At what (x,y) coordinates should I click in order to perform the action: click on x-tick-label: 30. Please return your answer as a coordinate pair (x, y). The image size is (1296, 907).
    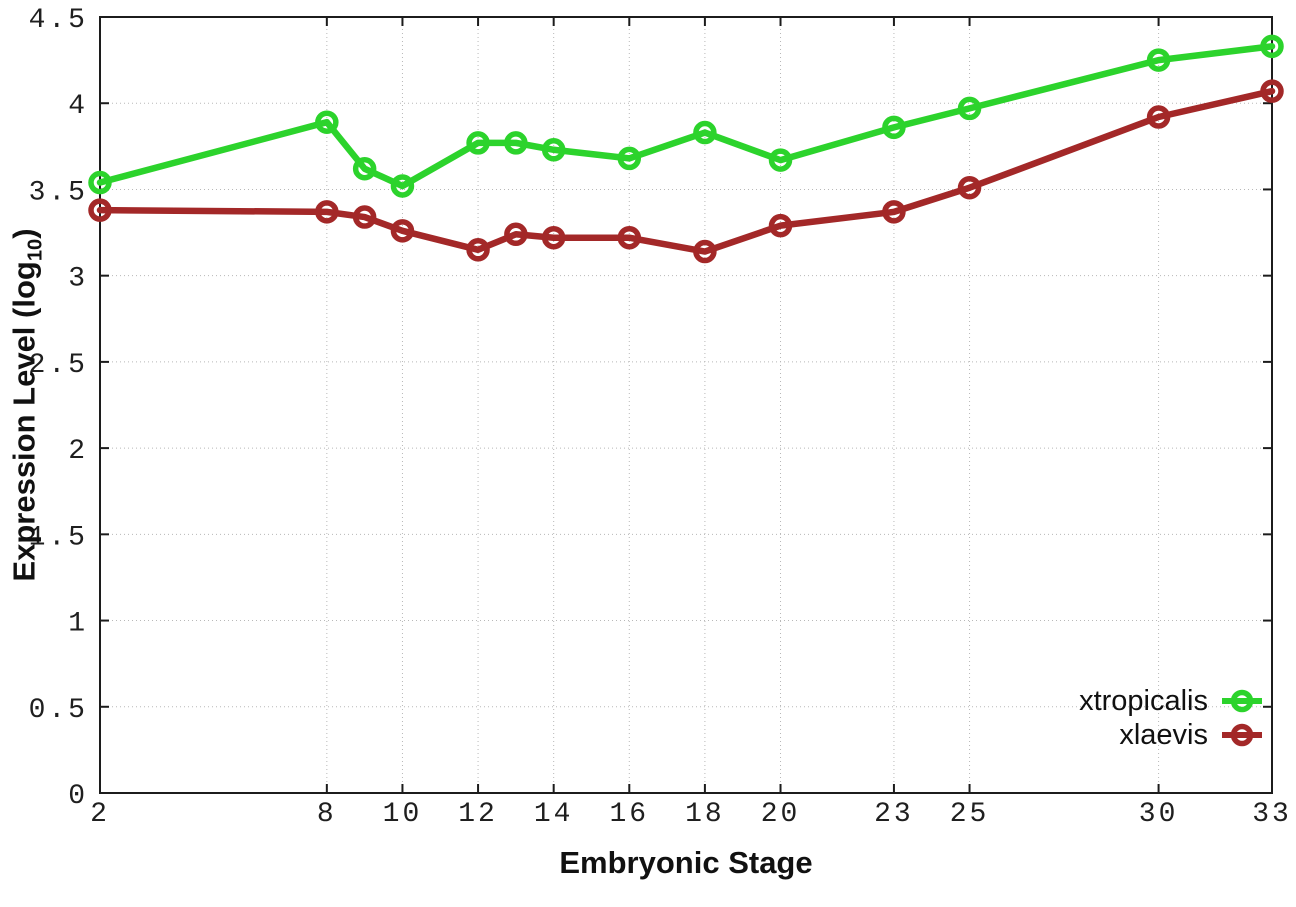
    Looking at the image, I should click on (1159, 814).